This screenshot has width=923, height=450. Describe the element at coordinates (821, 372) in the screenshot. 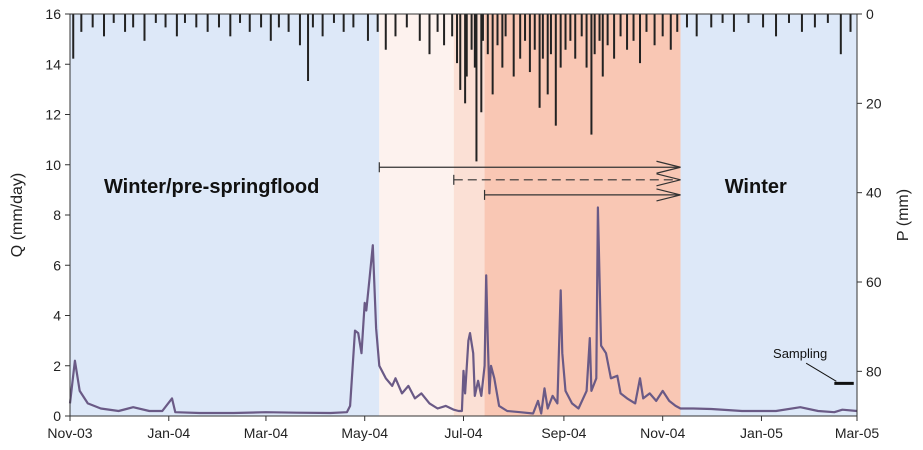

I see `annotation-leader` at that location.